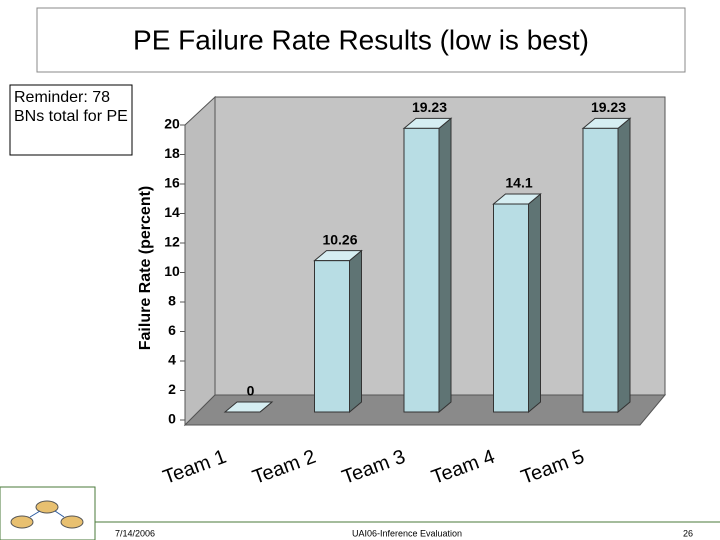 Image resolution: width=720 pixels, height=540 pixels. What do you see at coordinates (172, 124) in the screenshot?
I see `y-tick-label: 20` at bounding box center [172, 124].